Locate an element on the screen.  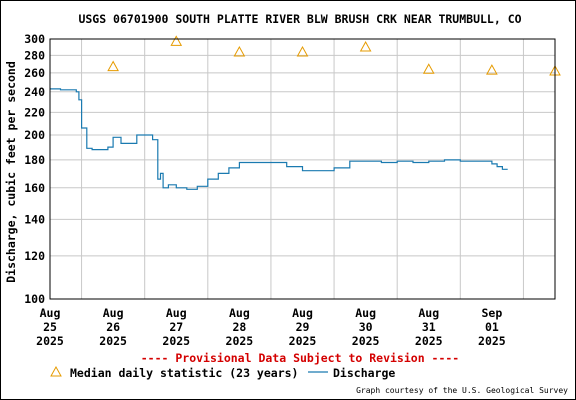
y-tick-label: 140 is located at coordinates (34, 219).